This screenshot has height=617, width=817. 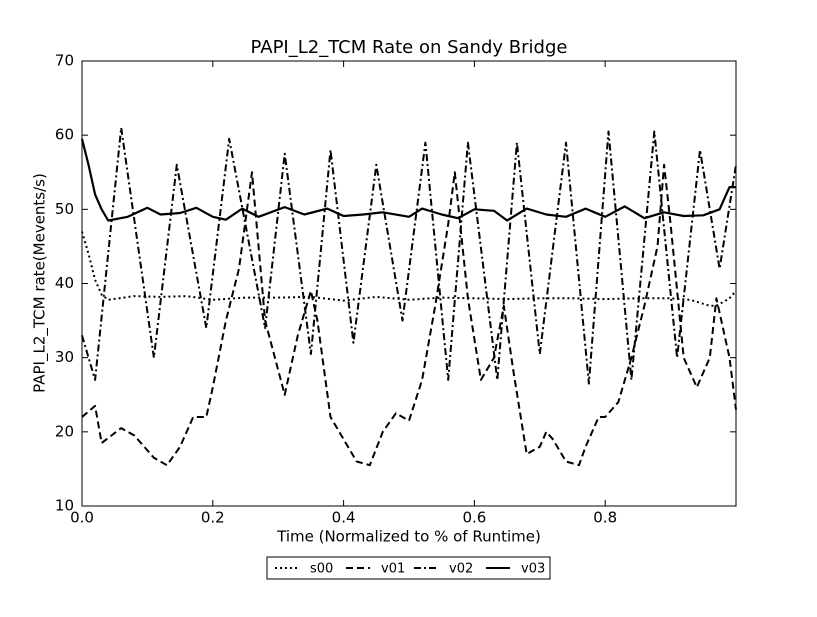 I want to click on x-tick-label: 0.8, so click(x=605, y=518).